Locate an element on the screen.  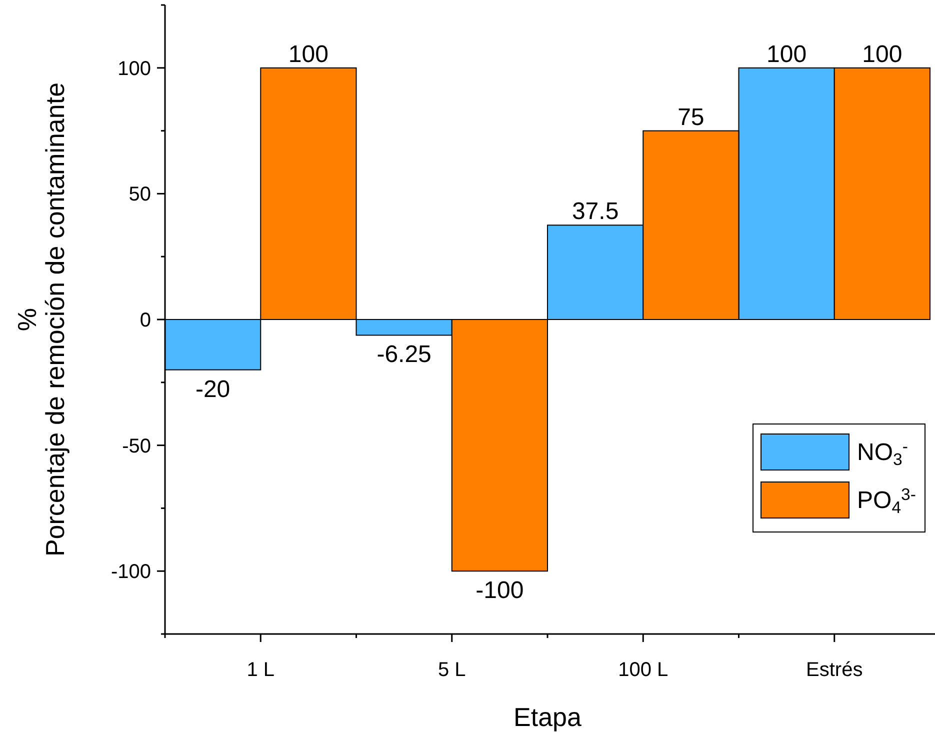
data-label: -100 is located at coordinates (500, 590).